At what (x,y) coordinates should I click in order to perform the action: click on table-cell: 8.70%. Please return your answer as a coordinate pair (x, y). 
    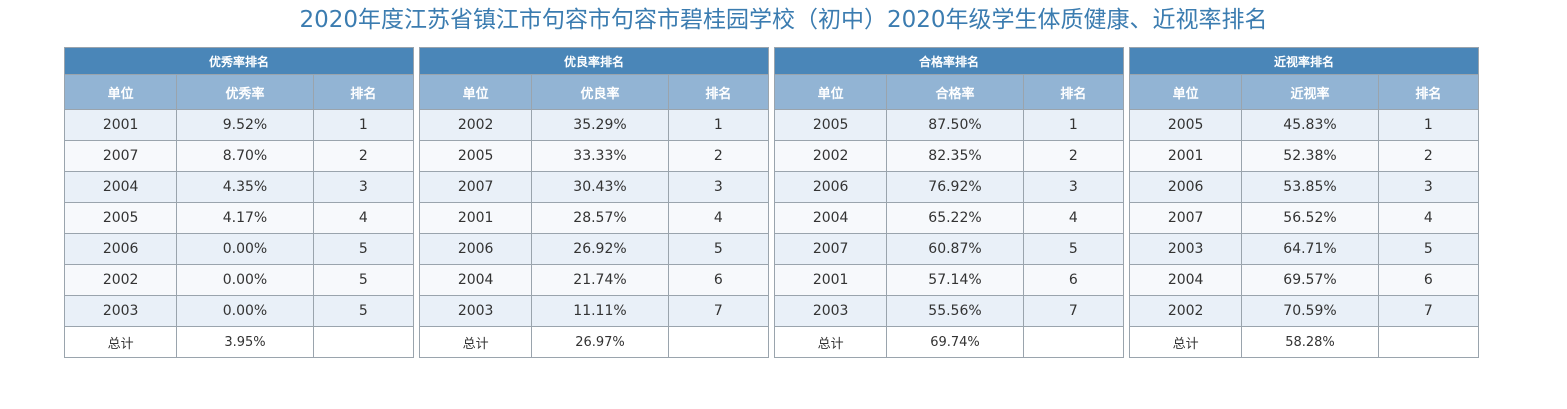
    Looking at the image, I should click on (245, 156).